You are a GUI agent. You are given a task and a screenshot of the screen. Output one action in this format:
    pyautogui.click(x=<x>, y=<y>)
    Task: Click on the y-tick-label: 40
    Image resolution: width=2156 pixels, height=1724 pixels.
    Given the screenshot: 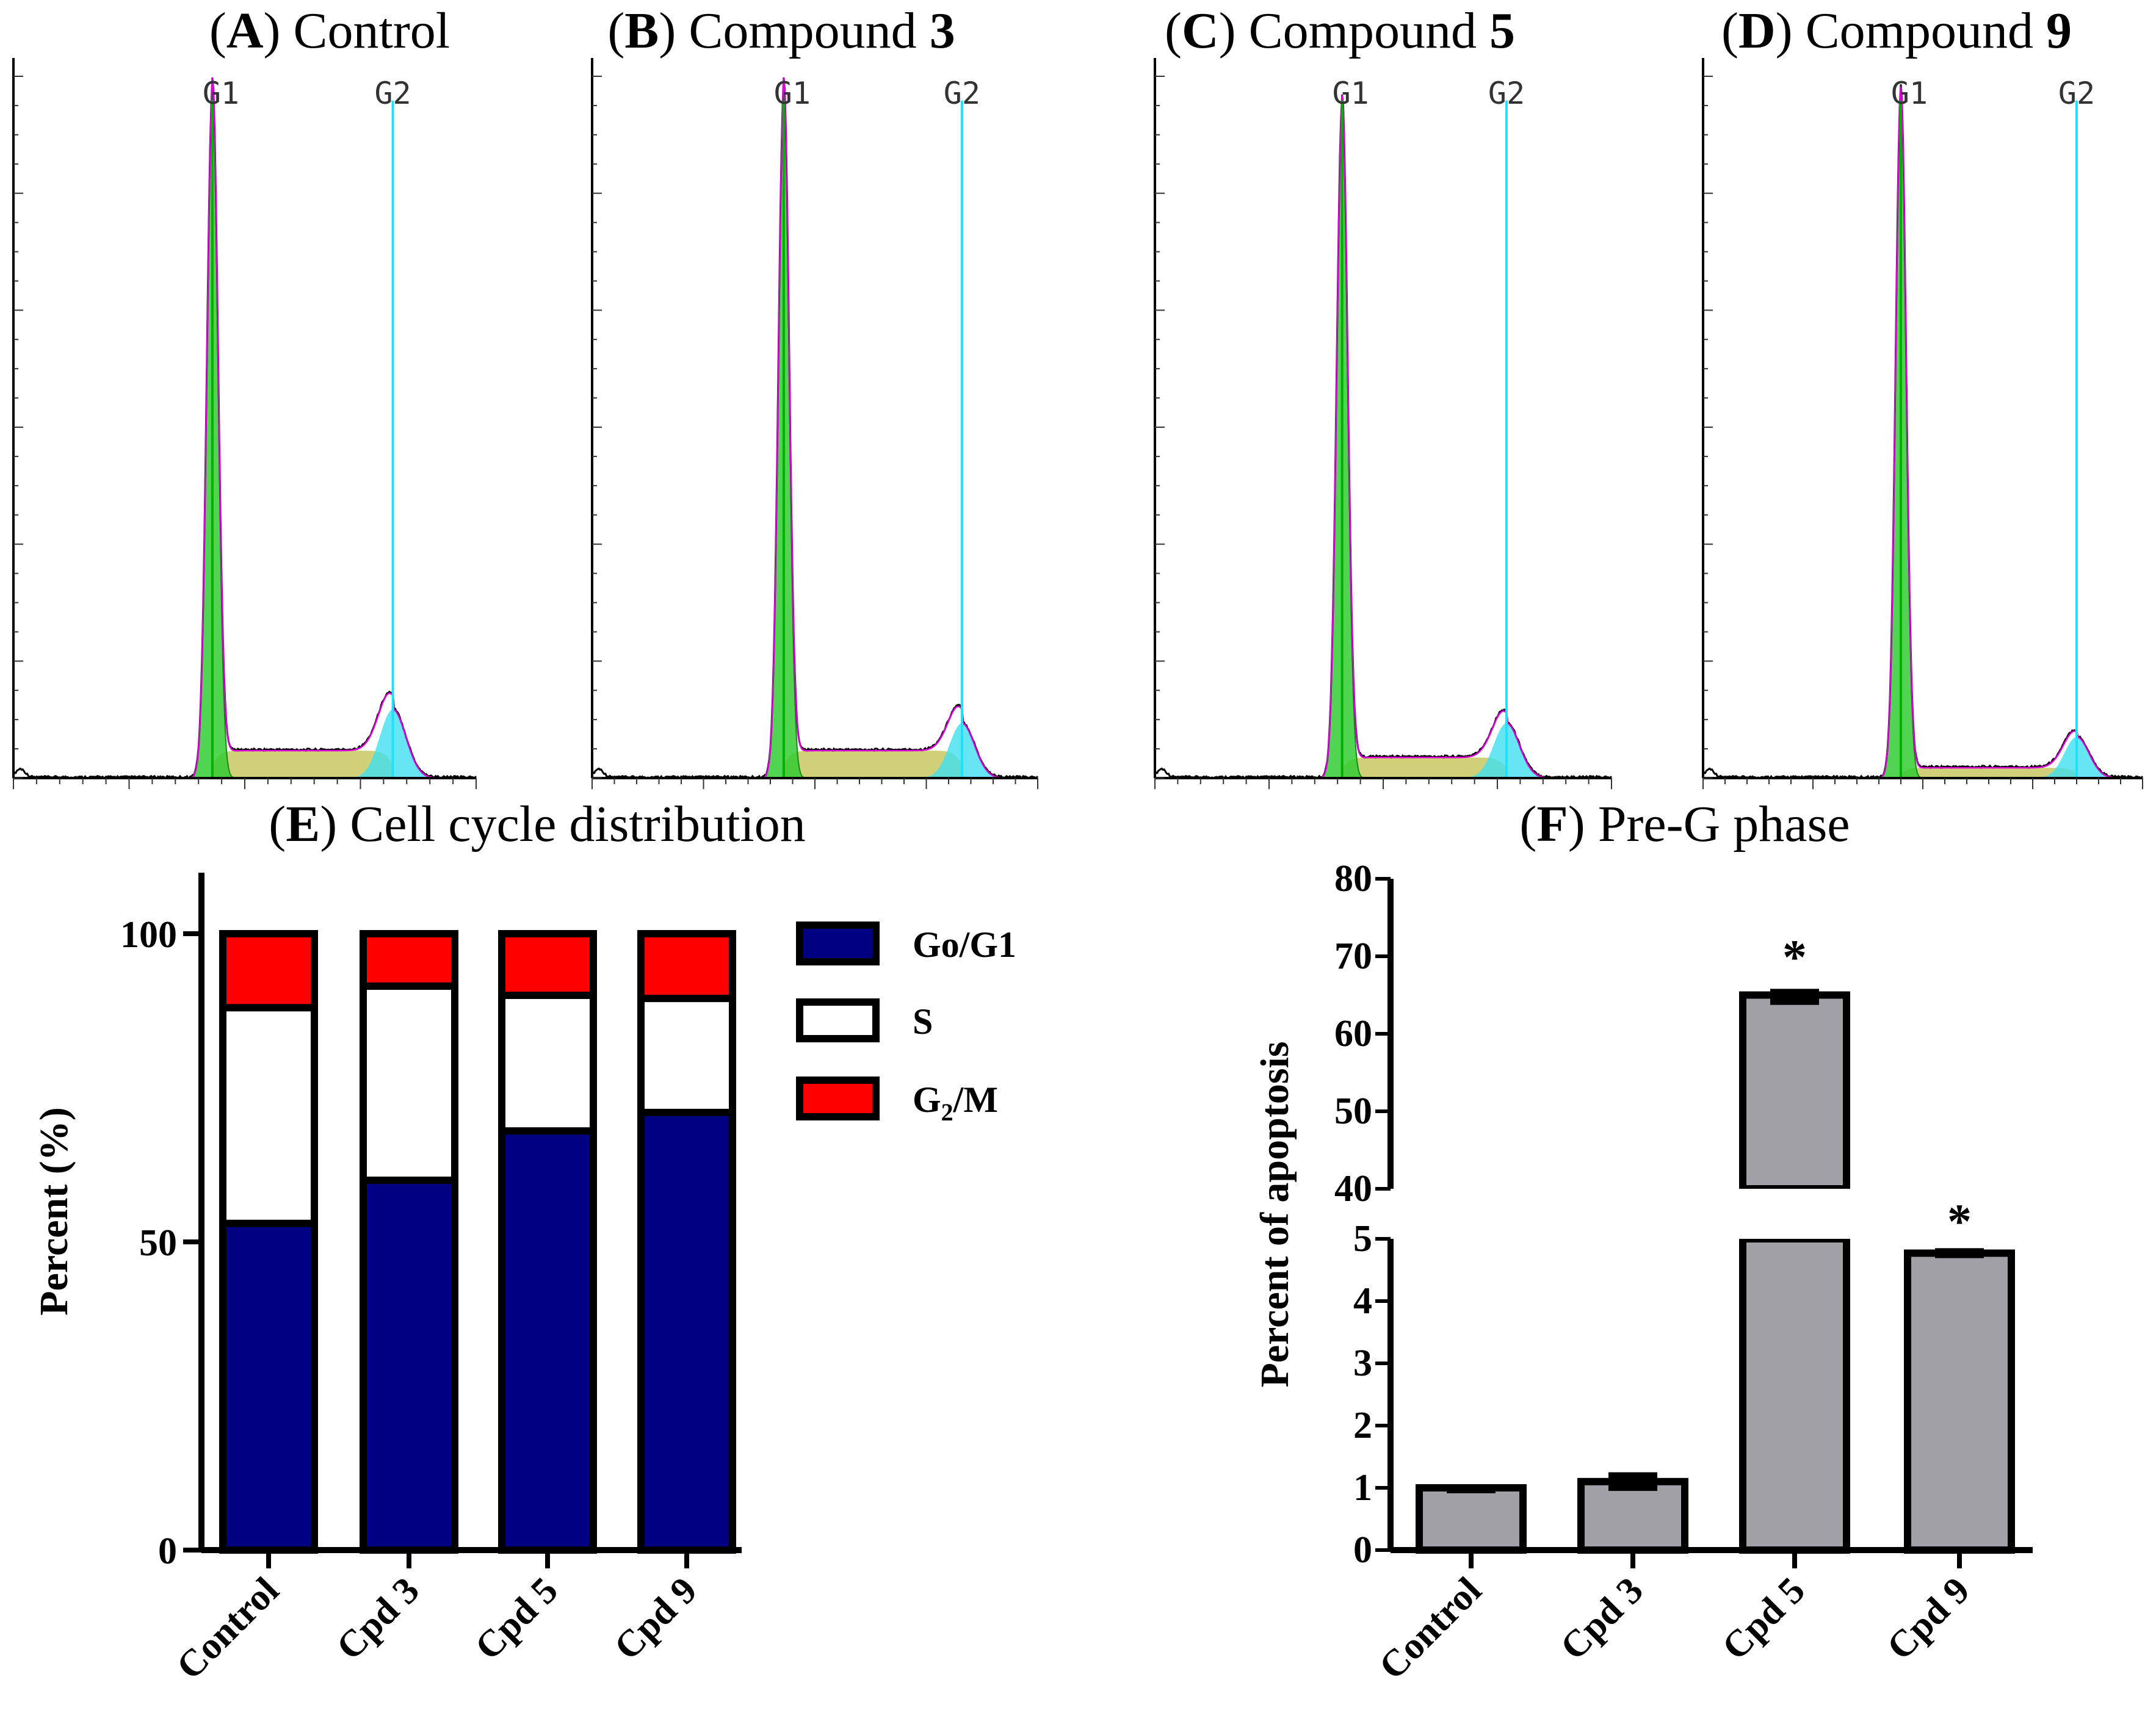 What is the action you would take?
    pyautogui.click(x=1353, y=1189)
    